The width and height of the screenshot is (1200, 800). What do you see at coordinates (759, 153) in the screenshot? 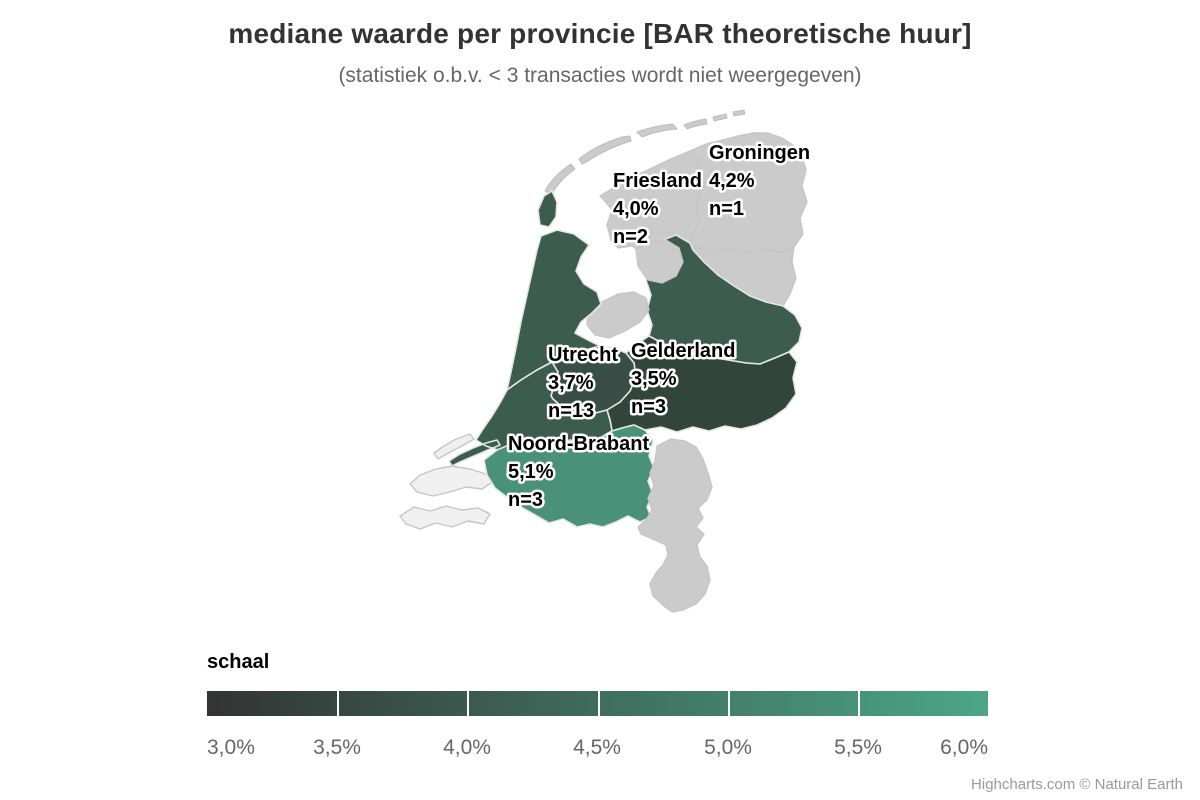
I see `label-name: Groningen` at bounding box center [759, 153].